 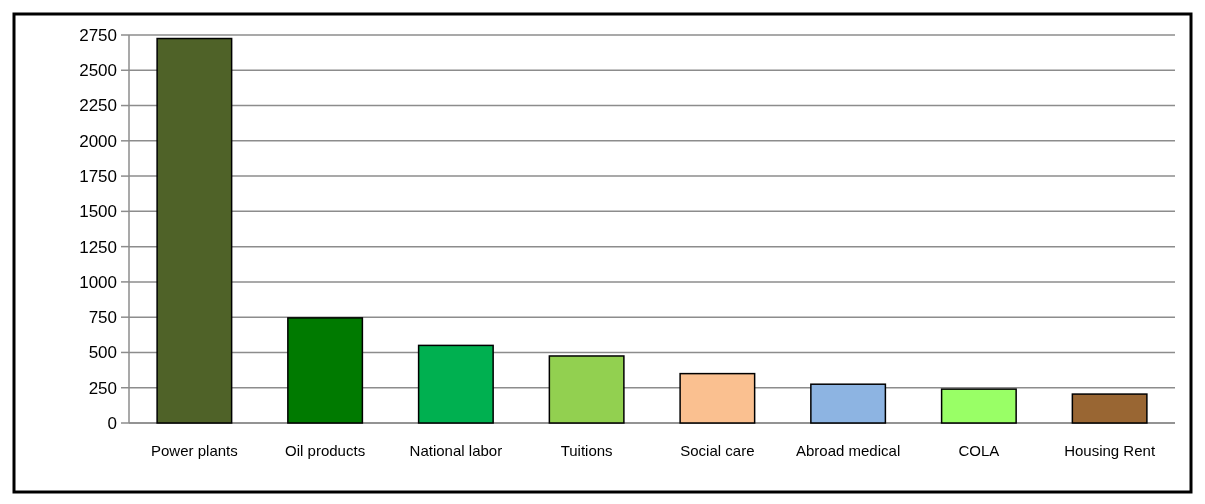 What do you see at coordinates (456, 450) in the screenshot?
I see `x-tick-label: National labor` at bounding box center [456, 450].